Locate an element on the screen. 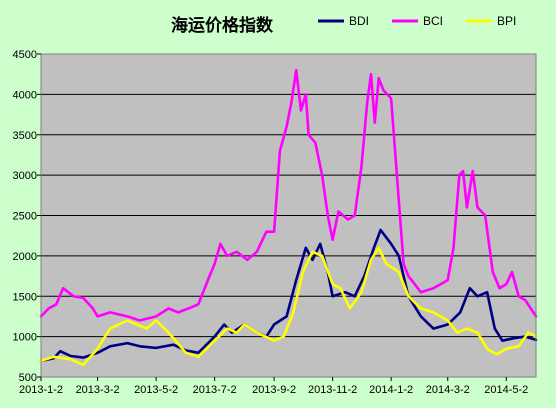 This screenshot has height=408, width=556. legend-label-bpi: BPI is located at coordinates (506, 21).